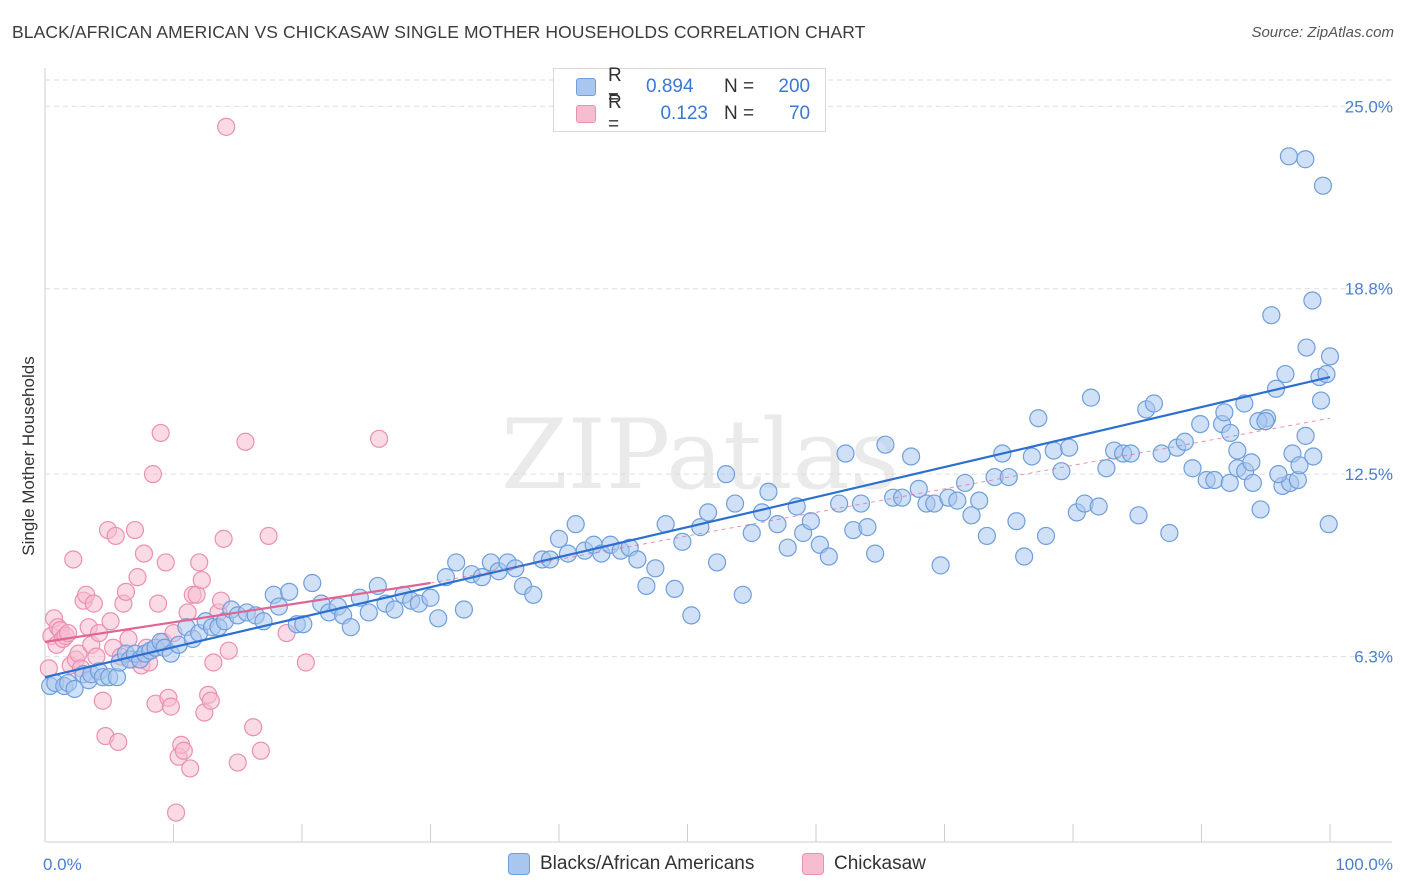 The image size is (1406, 892). I want to click on r-value: 0.123, so click(684, 113).